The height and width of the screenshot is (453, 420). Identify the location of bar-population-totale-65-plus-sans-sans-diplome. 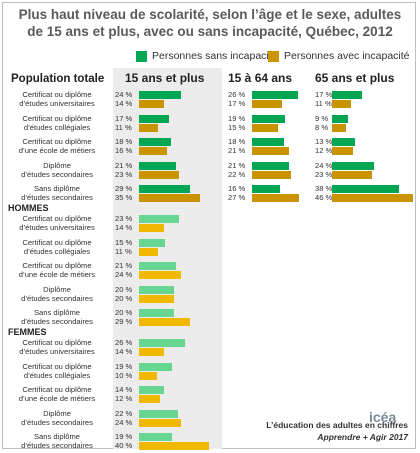
(365, 189).